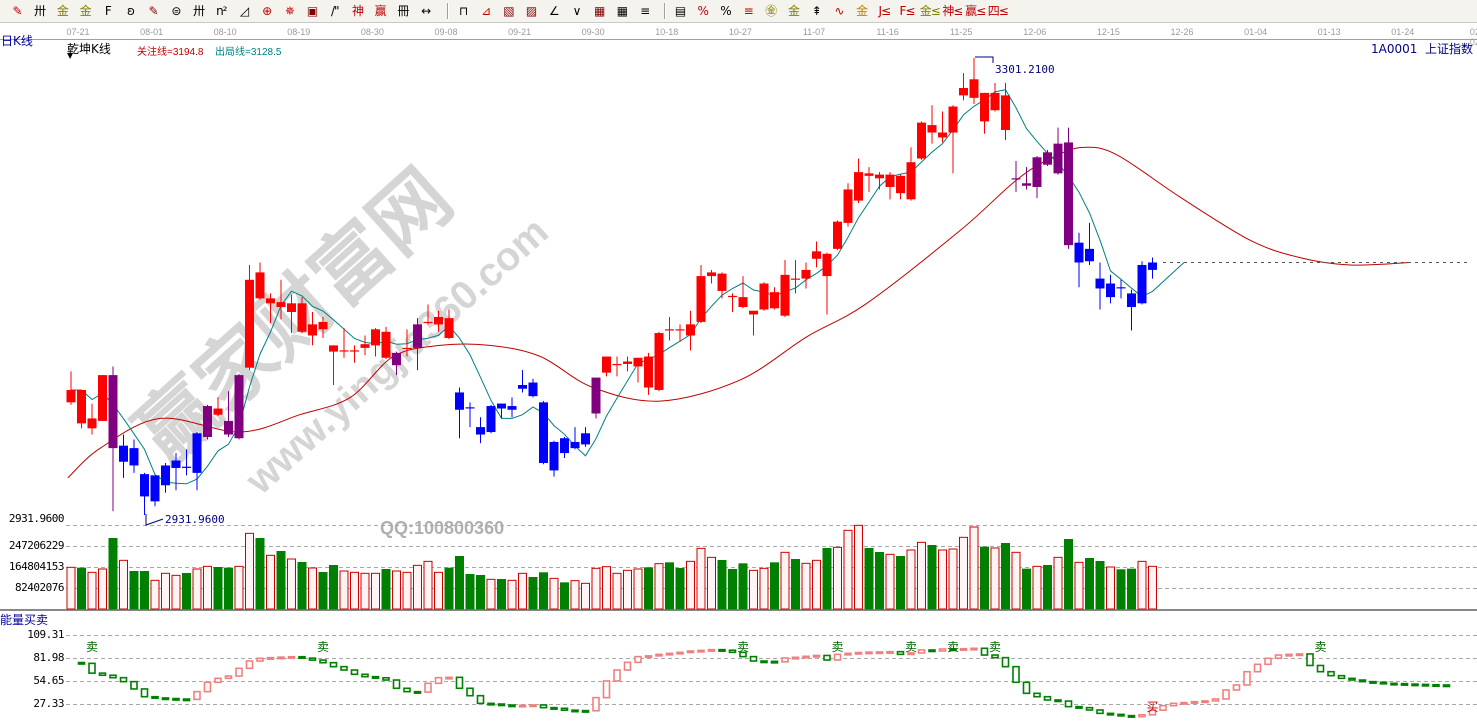 Image resolution: width=1477 pixels, height=727 pixels. Describe the element at coordinates (335, 11) in the screenshot. I see `angle-lines-icon: /"` at that location.